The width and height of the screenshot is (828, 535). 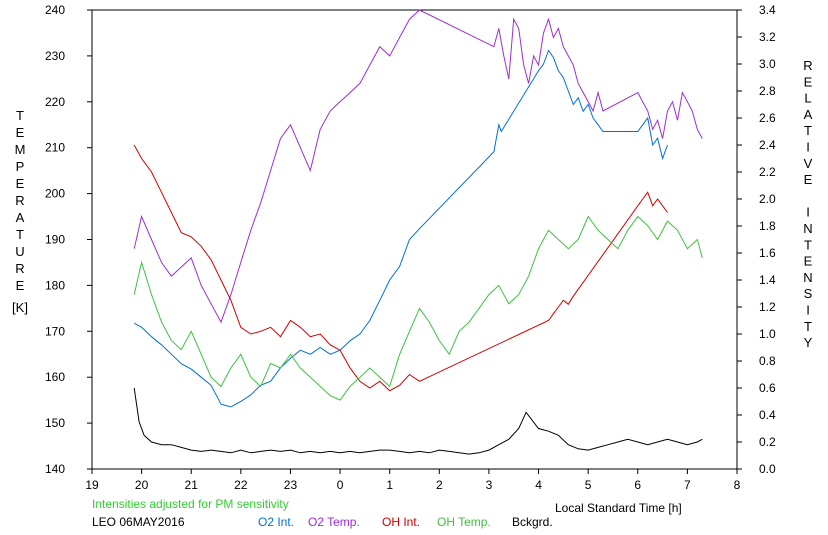 I want to click on y-right-tick-label: 2.6, so click(x=767, y=118).